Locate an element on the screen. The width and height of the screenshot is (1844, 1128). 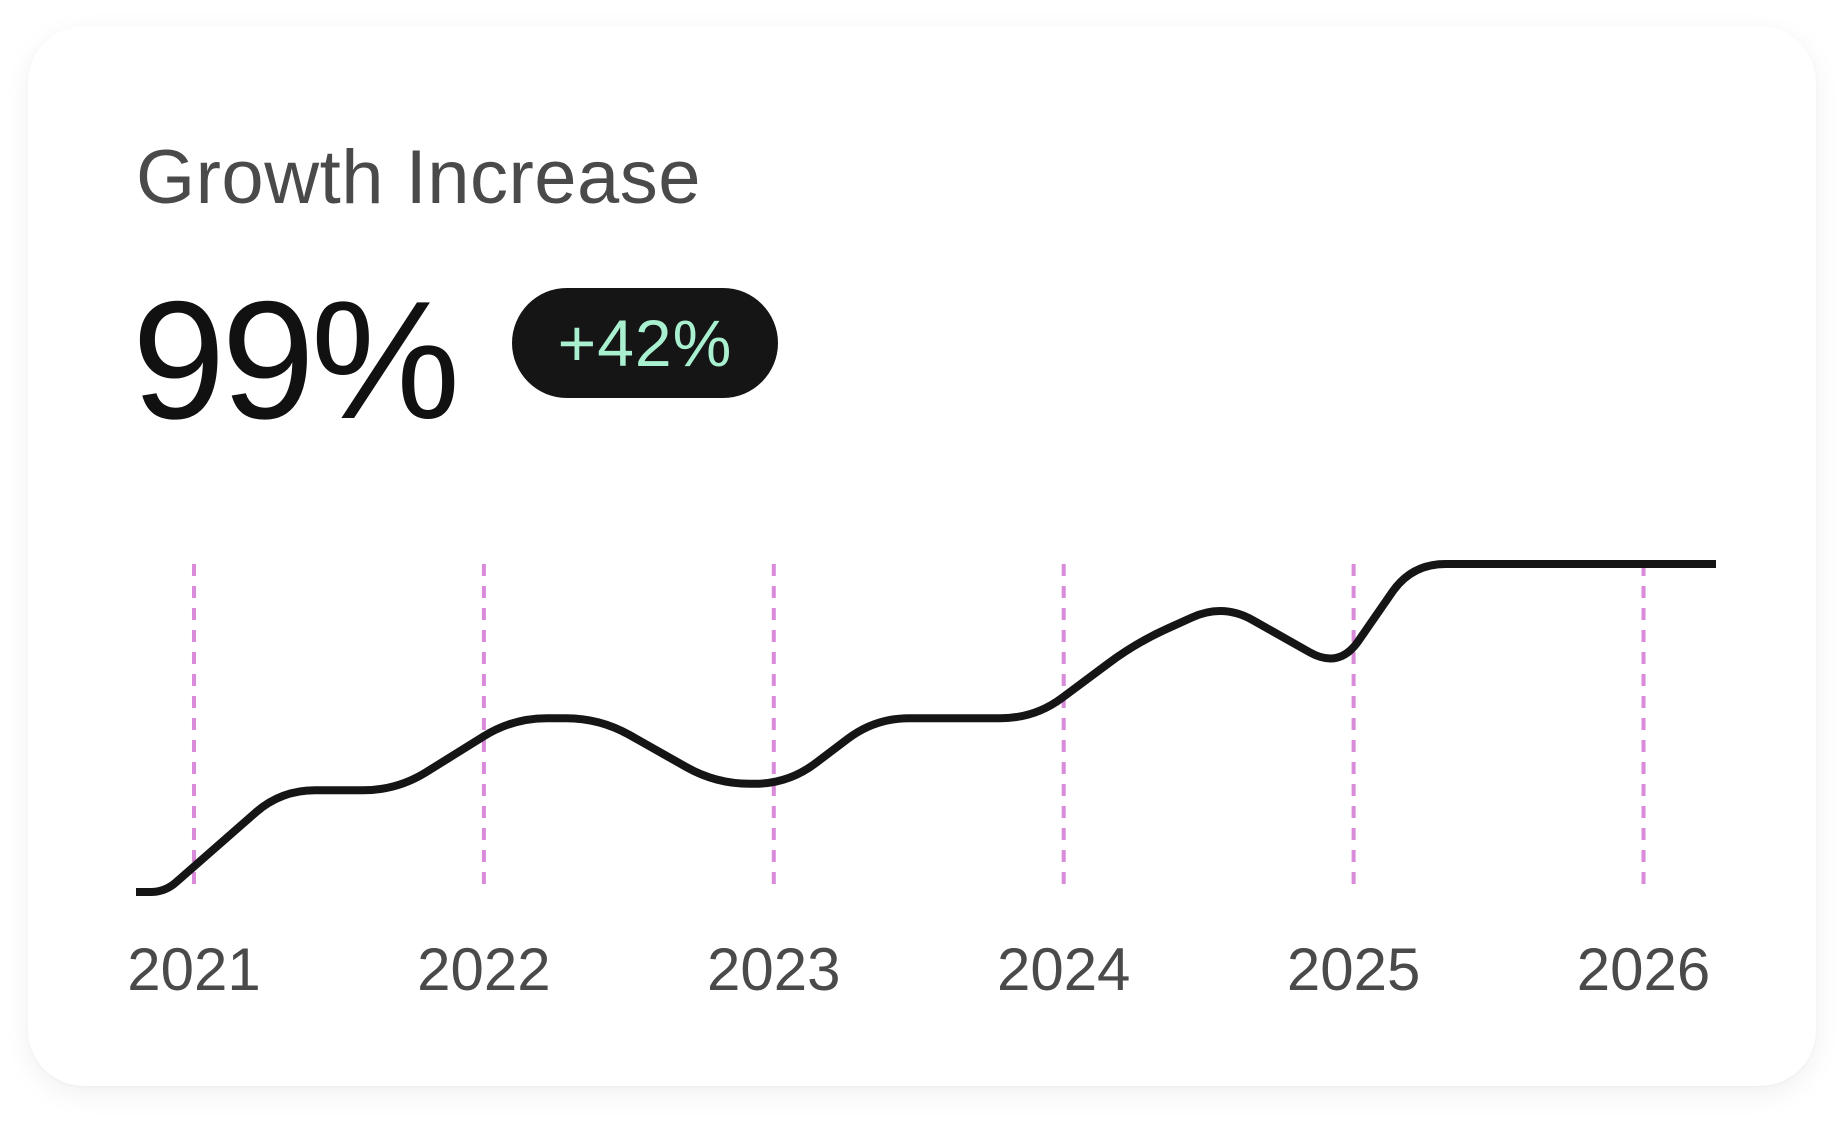
x-tick-label-2023: 2023 is located at coordinates (773, 969).